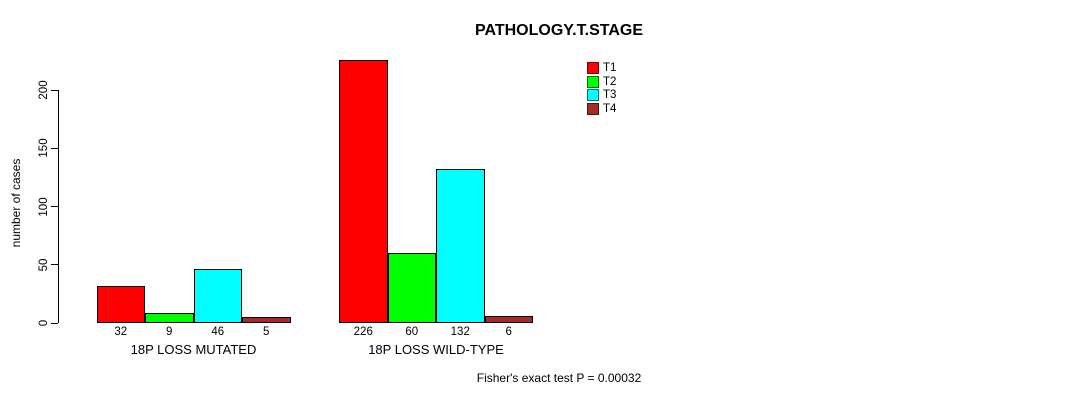 This screenshot has width=1090, height=400. Describe the element at coordinates (363, 191) in the screenshot. I see `bar-t1-wild-type` at that location.